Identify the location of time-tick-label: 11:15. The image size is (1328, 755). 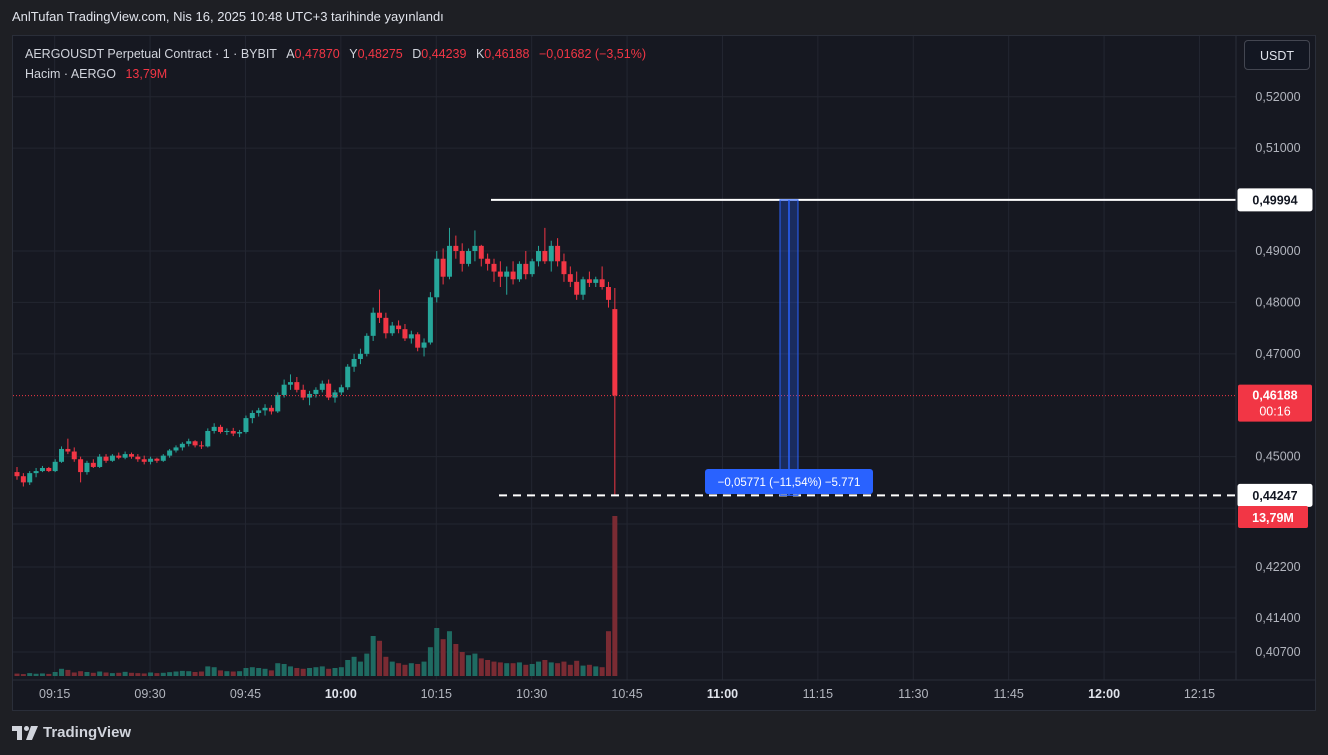
(818, 694).